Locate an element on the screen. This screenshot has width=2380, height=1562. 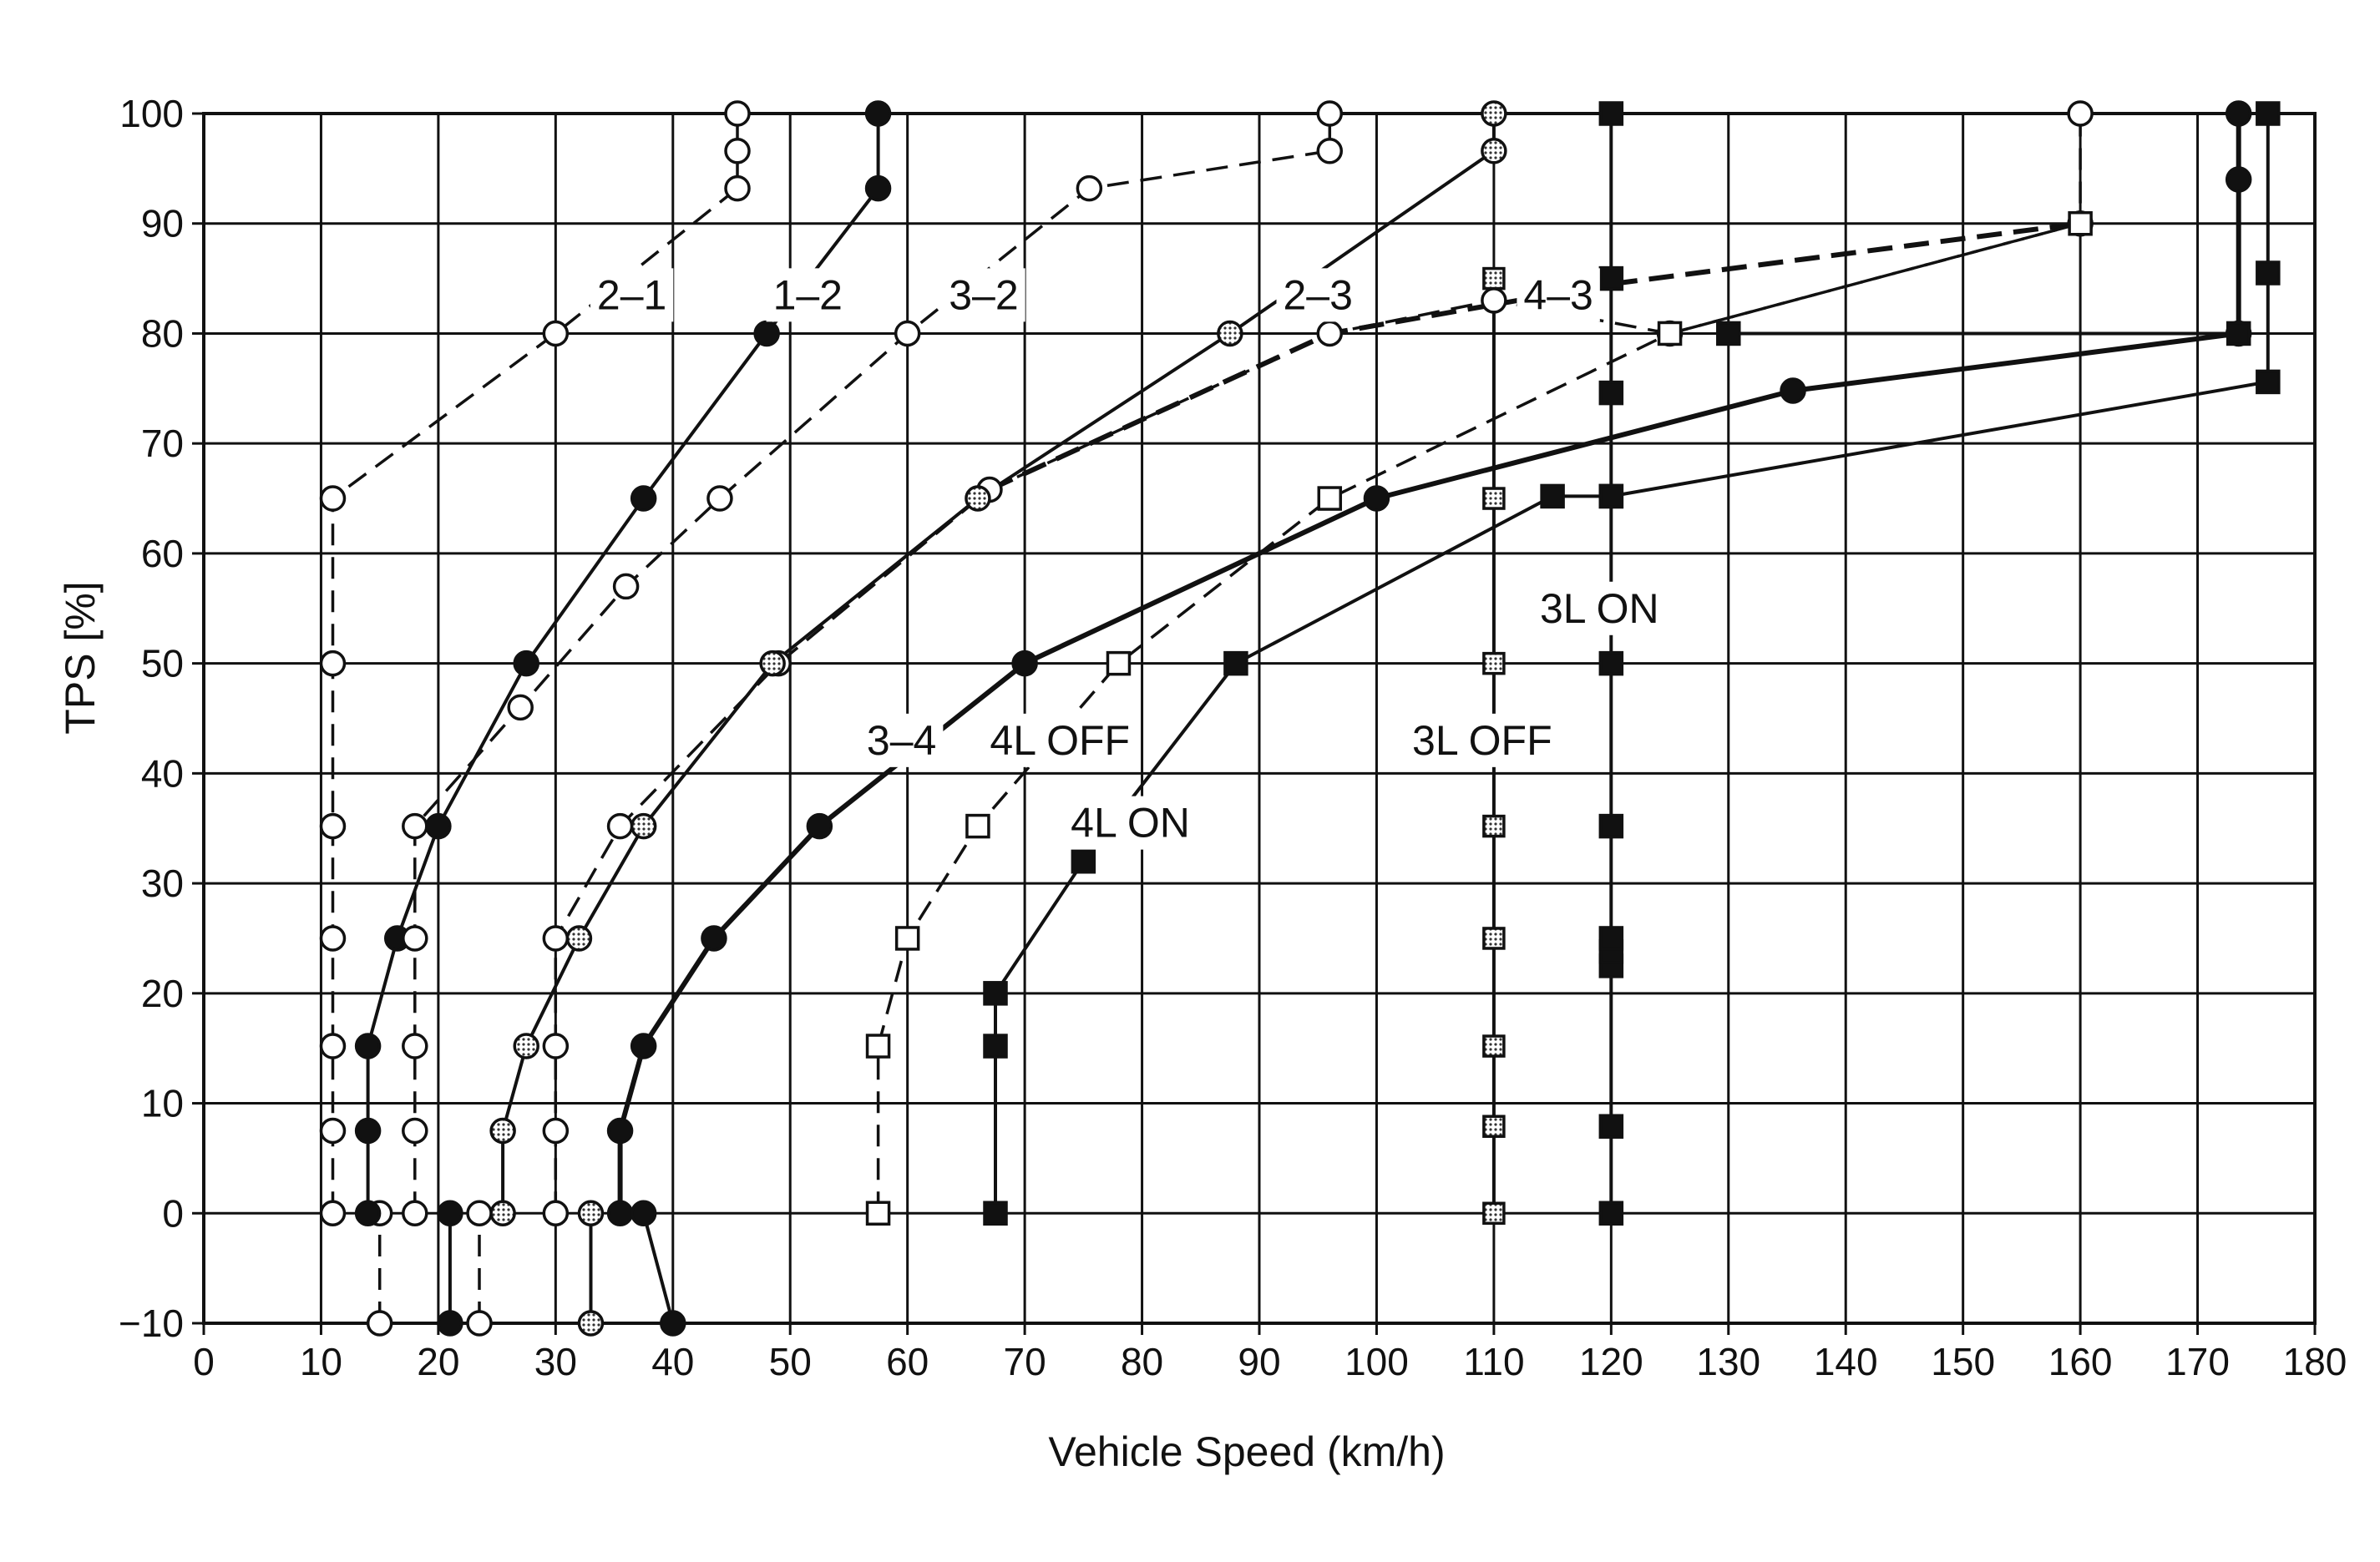
series-label: 2–1 is located at coordinates (631, 294).